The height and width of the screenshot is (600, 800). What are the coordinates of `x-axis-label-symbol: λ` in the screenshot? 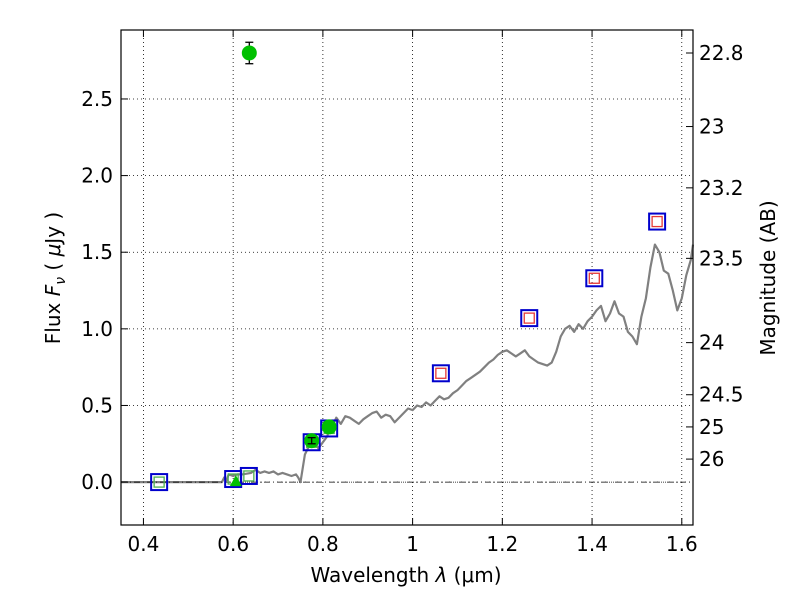 It's located at (440, 575).